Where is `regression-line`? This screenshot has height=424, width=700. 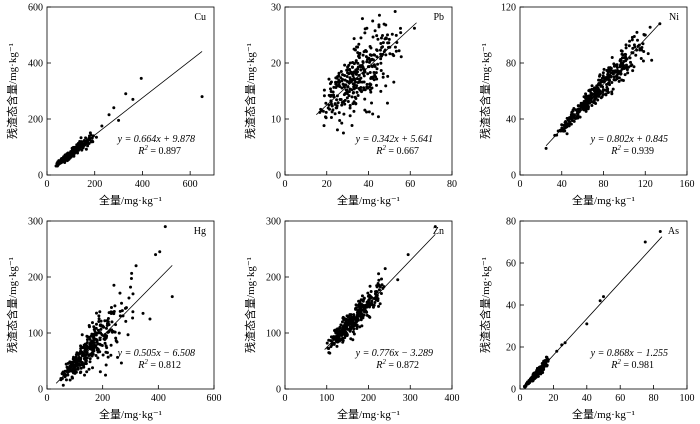 regression-line is located at coordinates (366, 68).